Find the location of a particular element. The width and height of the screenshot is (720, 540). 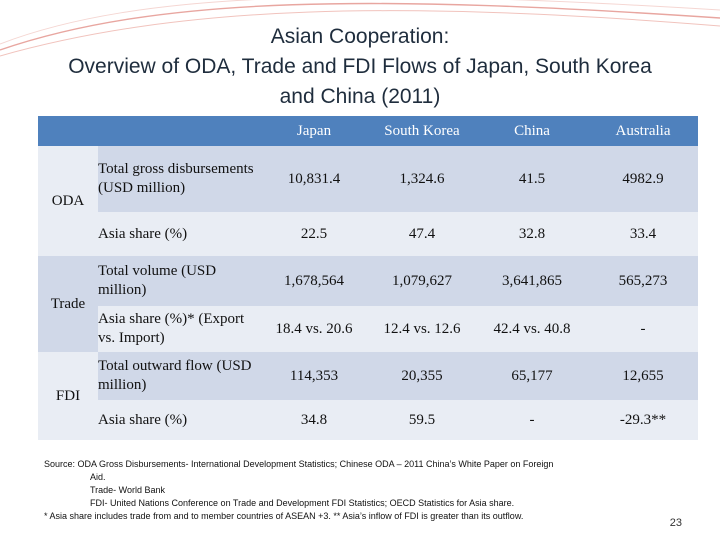

group-label-trade: Trade is located at coordinates (68, 304).